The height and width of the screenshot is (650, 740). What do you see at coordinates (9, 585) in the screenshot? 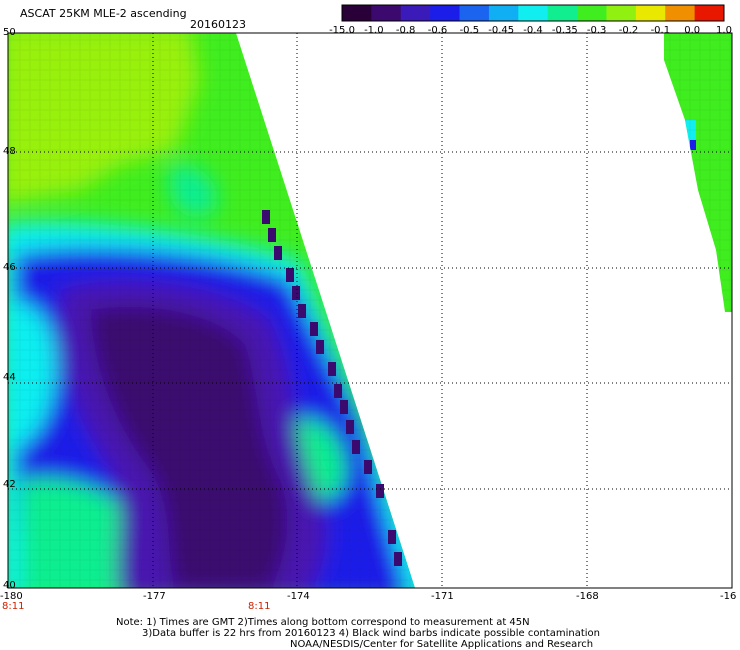
I see `lat-label-40: 40` at bounding box center [9, 585].